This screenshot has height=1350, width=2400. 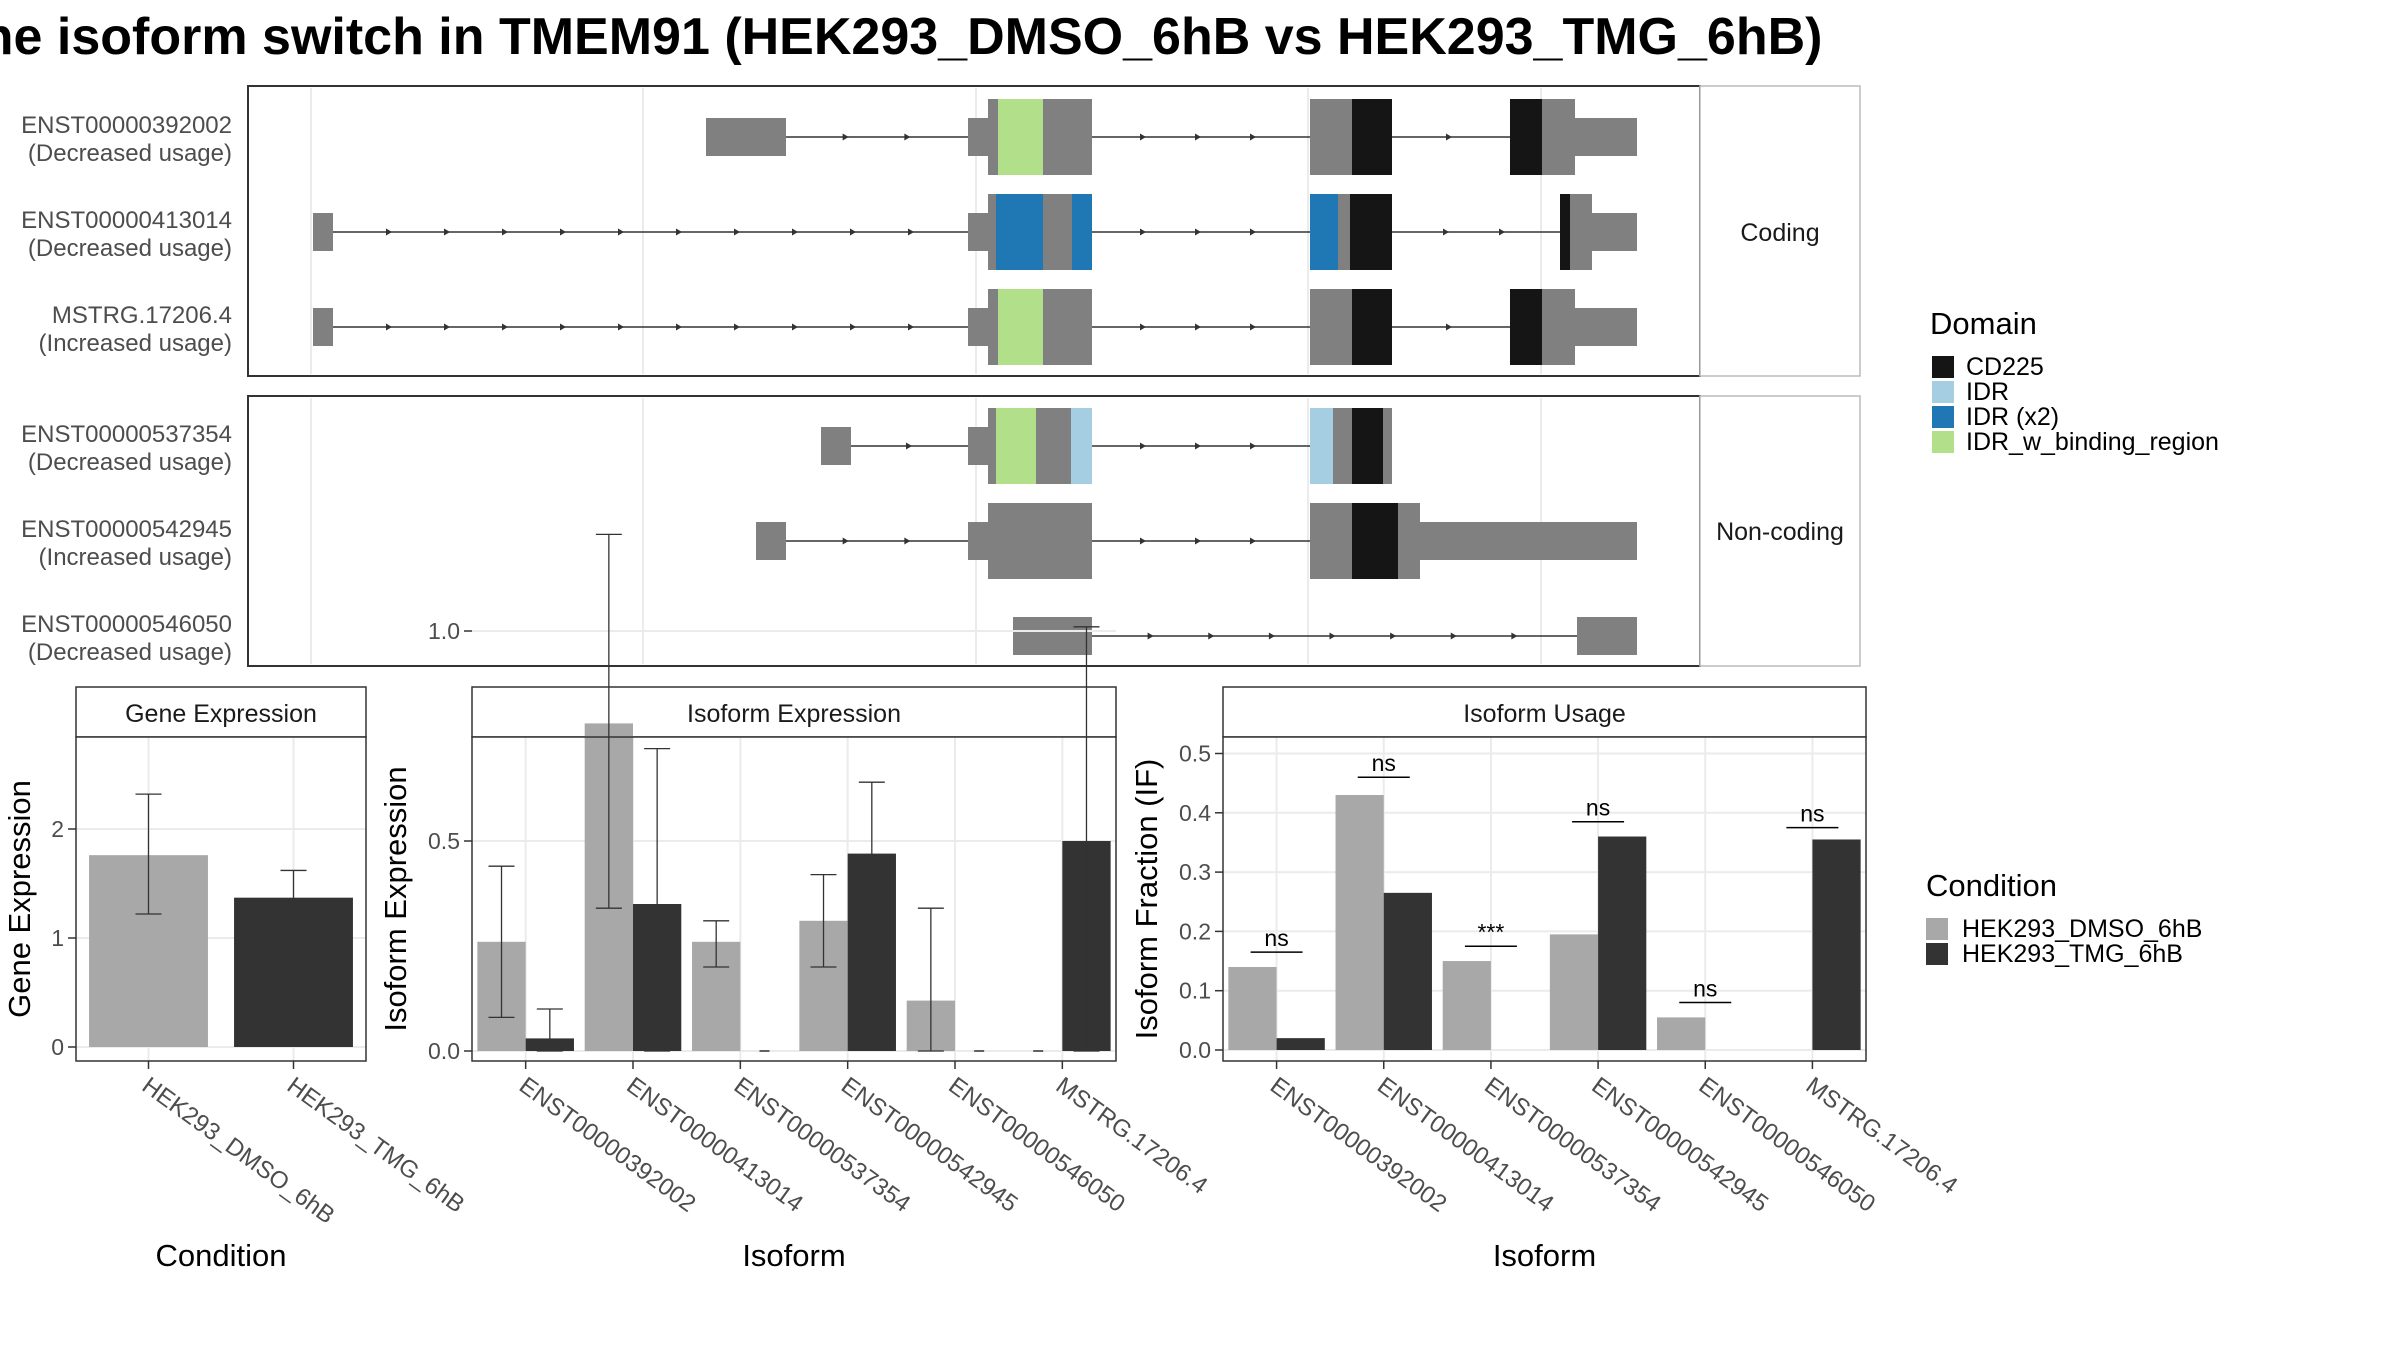 What do you see at coordinates (1983, 323) in the screenshot?
I see `domain-legend-title: Domain` at bounding box center [1983, 323].